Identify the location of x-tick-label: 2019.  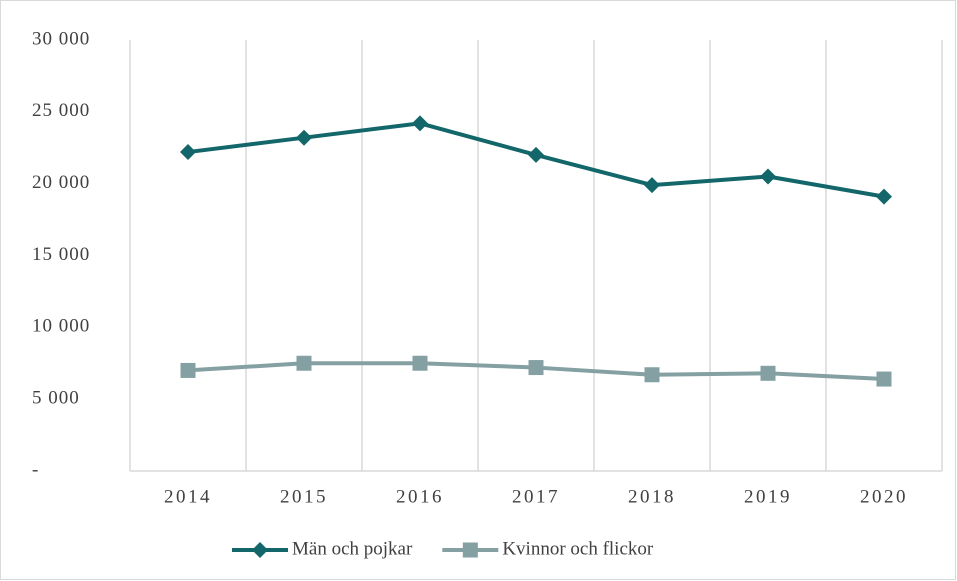
(768, 496).